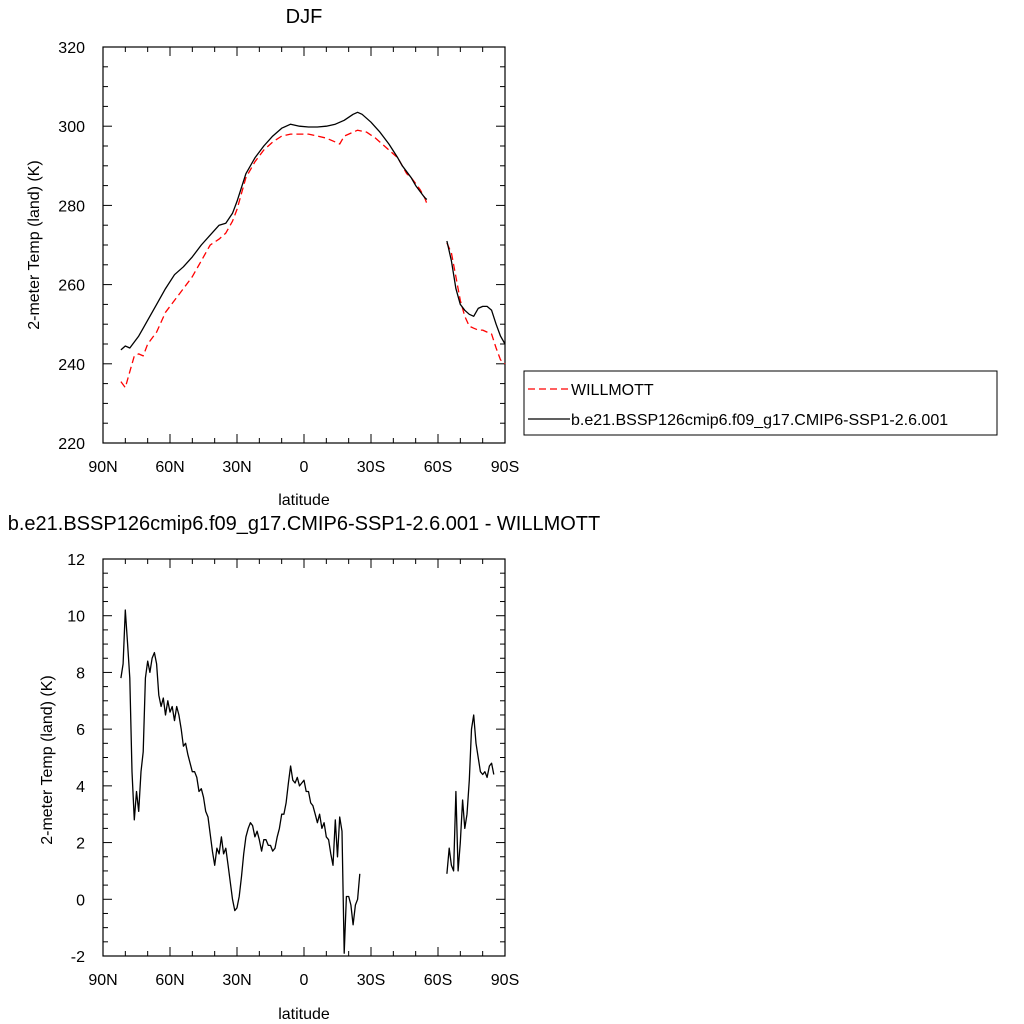  I want to click on top-x-axis-label: latitude, so click(304, 500).